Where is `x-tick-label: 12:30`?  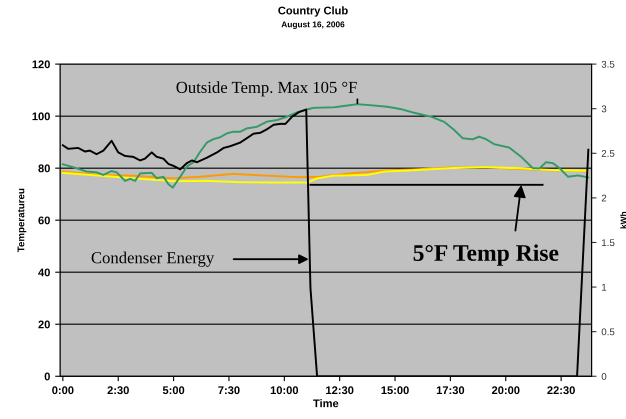
x-tick-label: 12:30 is located at coordinates (340, 390).